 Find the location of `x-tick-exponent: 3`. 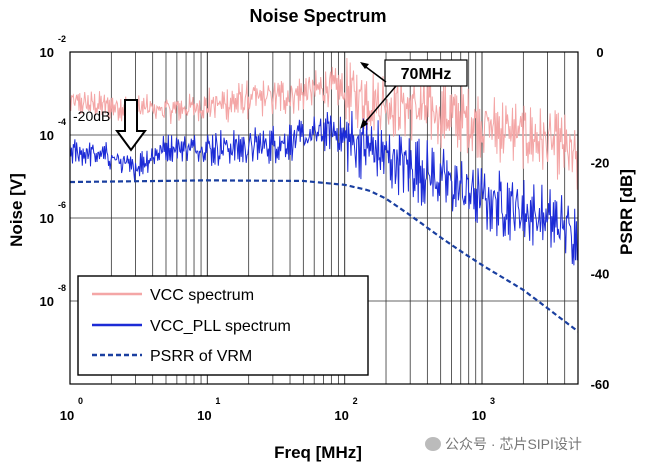

x-tick-exponent: 3 is located at coordinates (492, 401).